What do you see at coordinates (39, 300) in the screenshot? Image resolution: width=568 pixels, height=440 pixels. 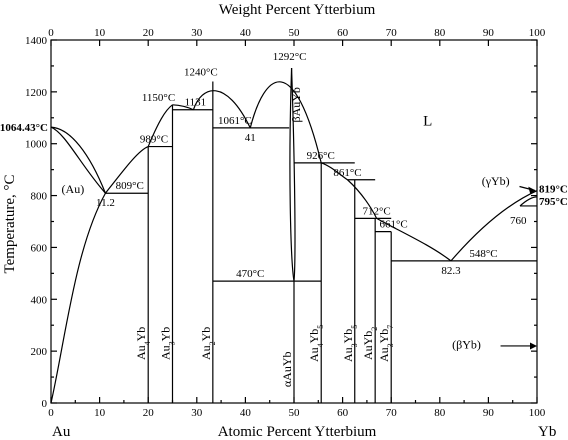 I see `y-tick-label: 400` at bounding box center [39, 300].